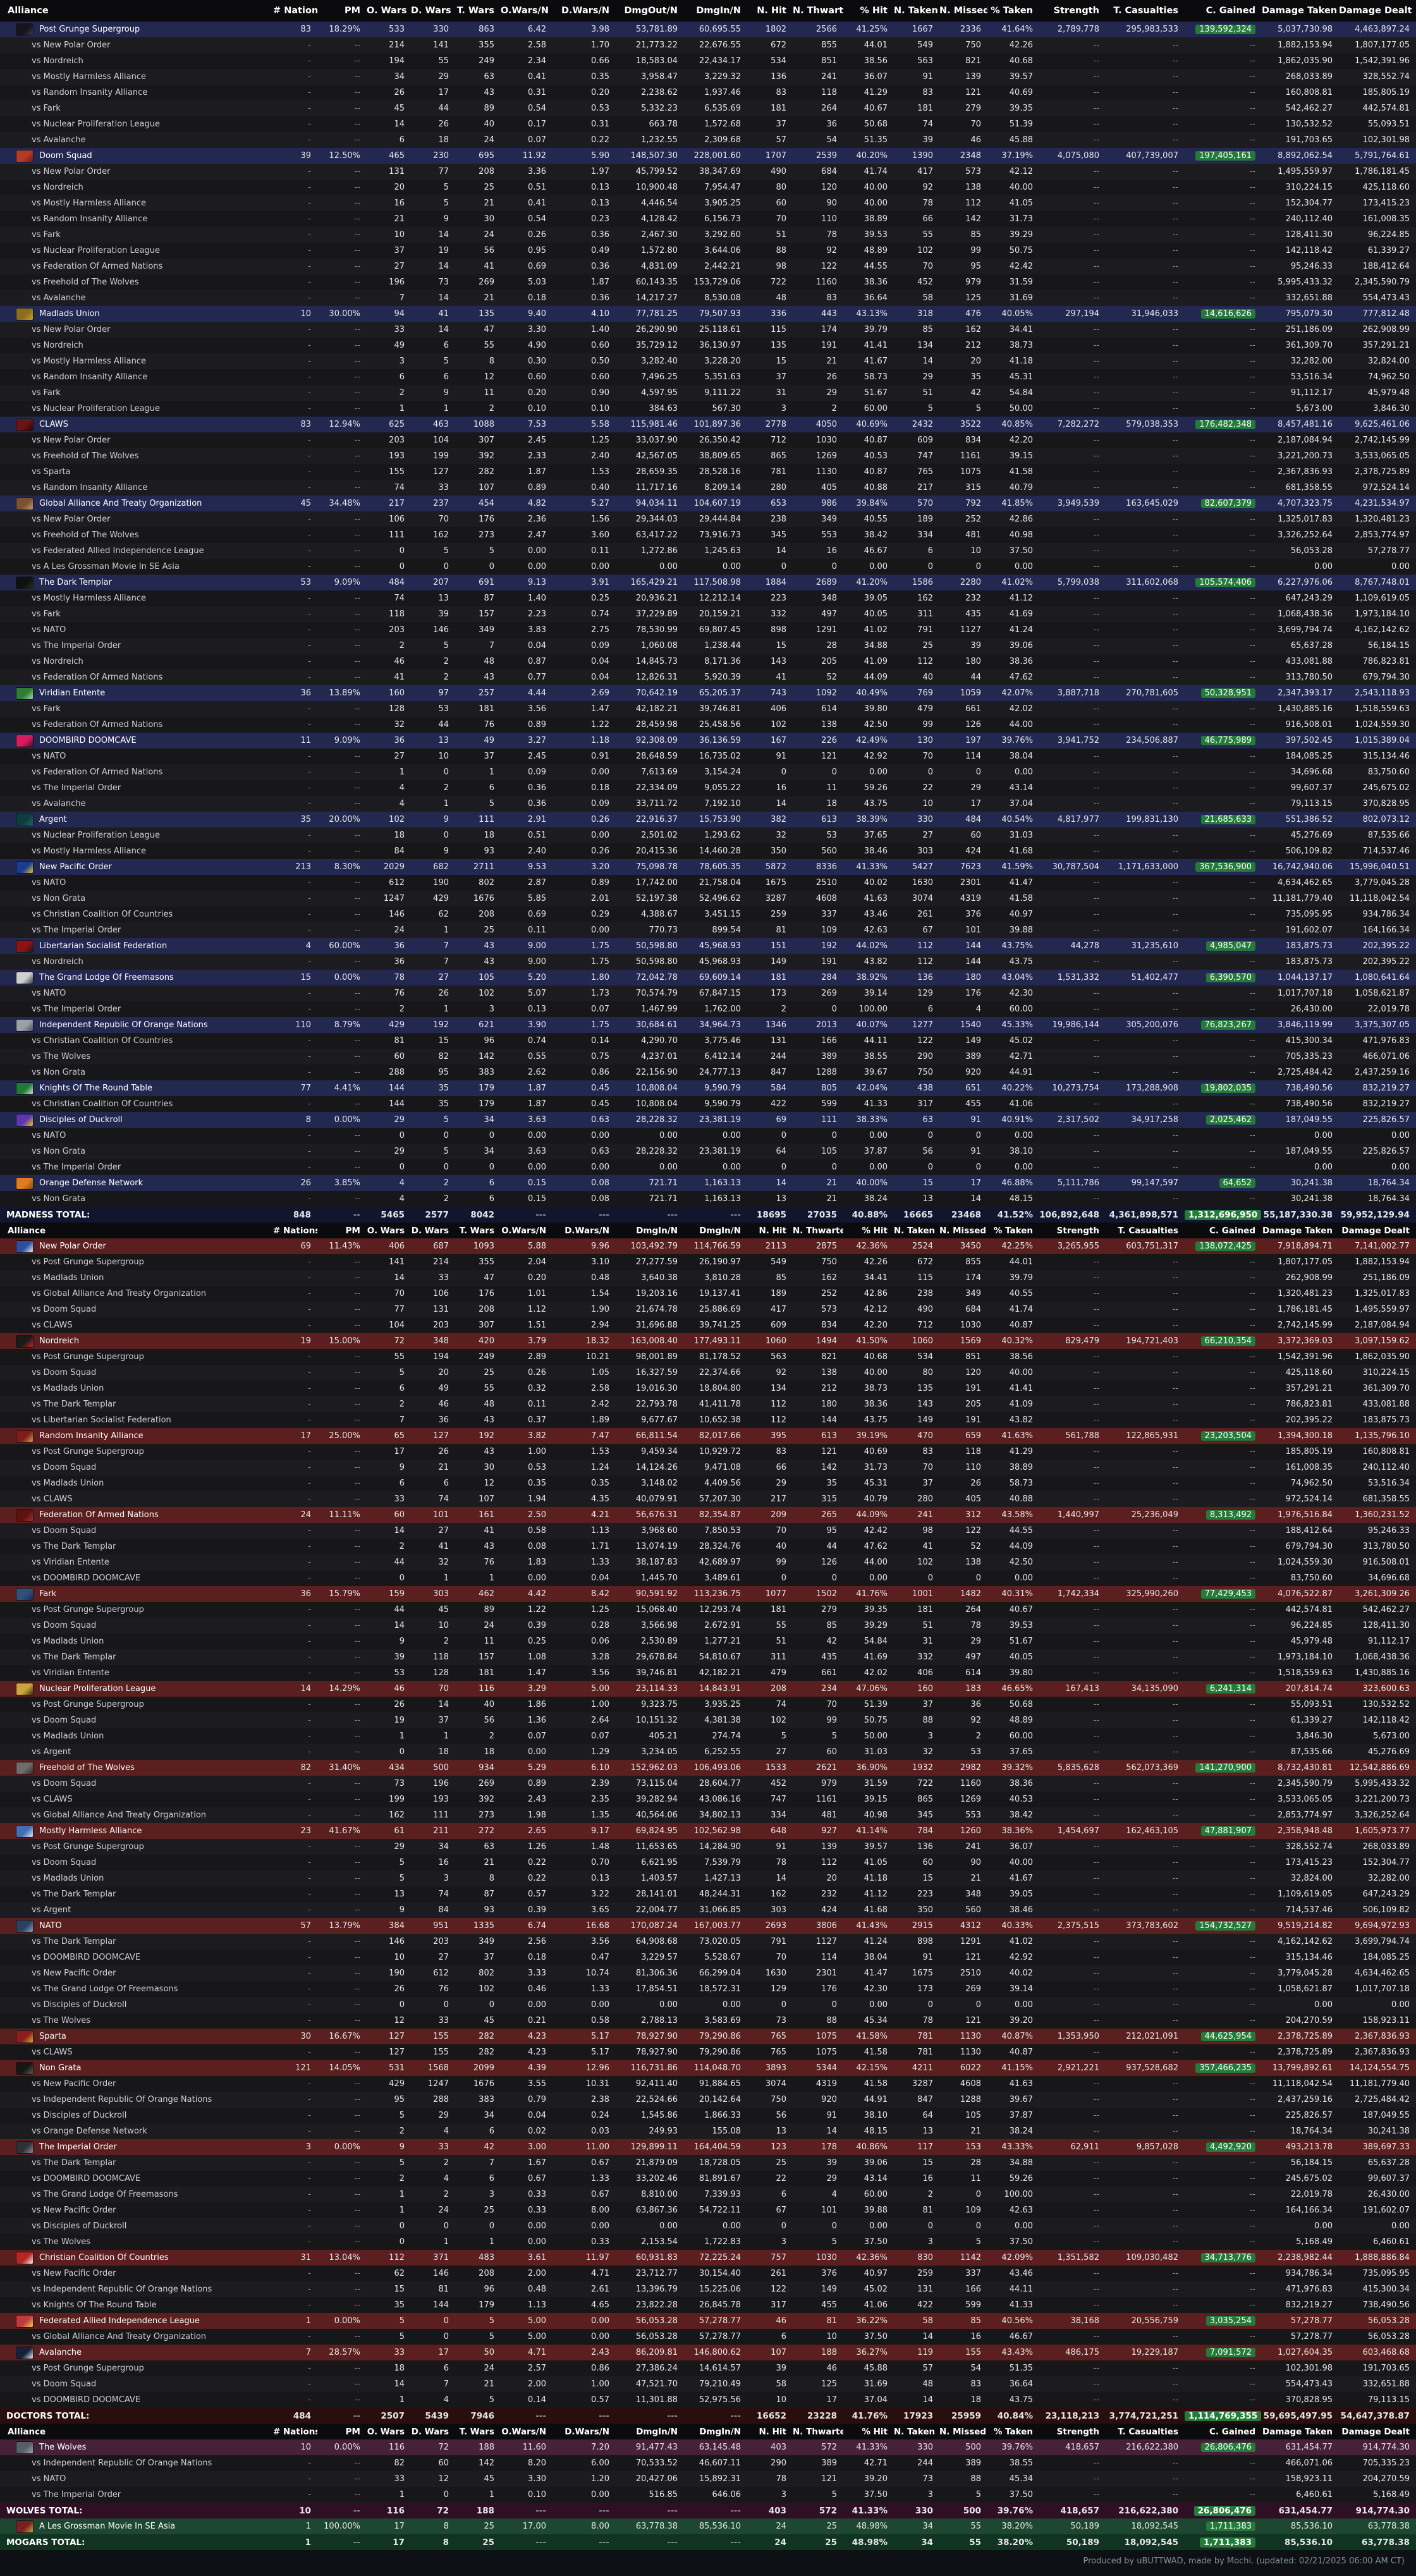 The width and height of the screenshot is (1416, 2576). What do you see at coordinates (1309, 1056) in the screenshot?
I see `cell-damage-taken: 705,335.23` at bounding box center [1309, 1056].